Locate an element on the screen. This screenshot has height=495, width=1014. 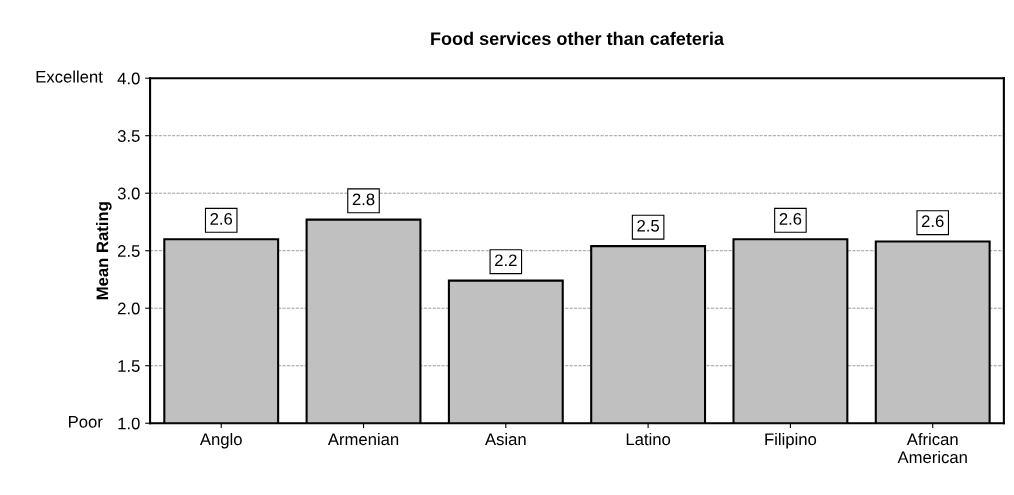
x-tick-label: Asian is located at coordinates (505, 439).